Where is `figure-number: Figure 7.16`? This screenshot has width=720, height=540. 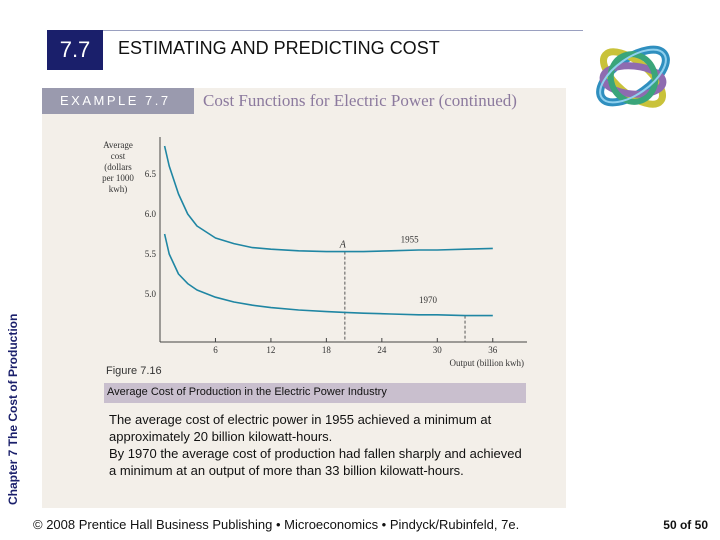
figure-number: Figure 7.16 is located at coordinates (134, 371).